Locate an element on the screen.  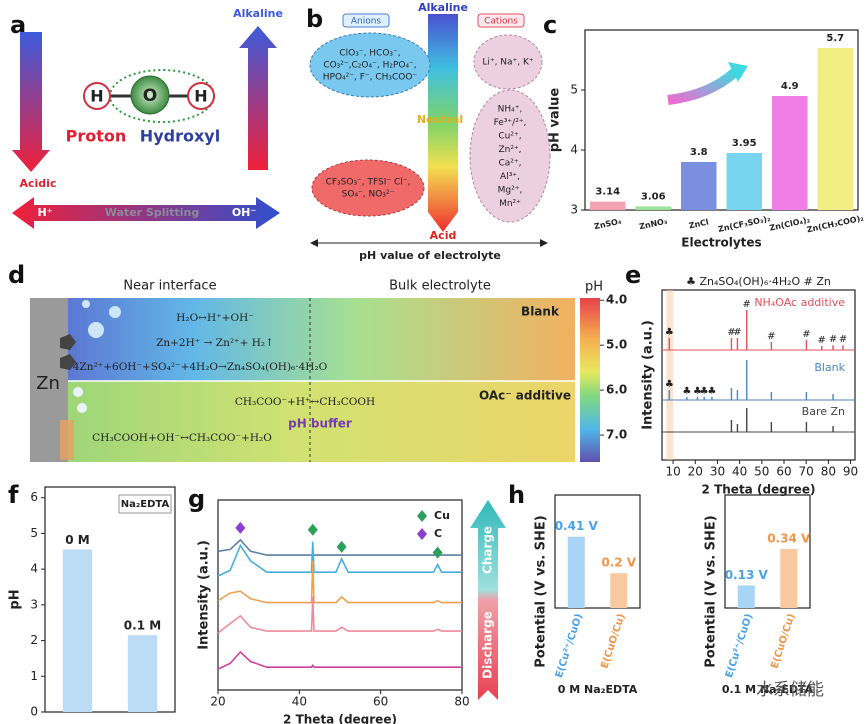
cation-group is located at coordinates (508, 62).